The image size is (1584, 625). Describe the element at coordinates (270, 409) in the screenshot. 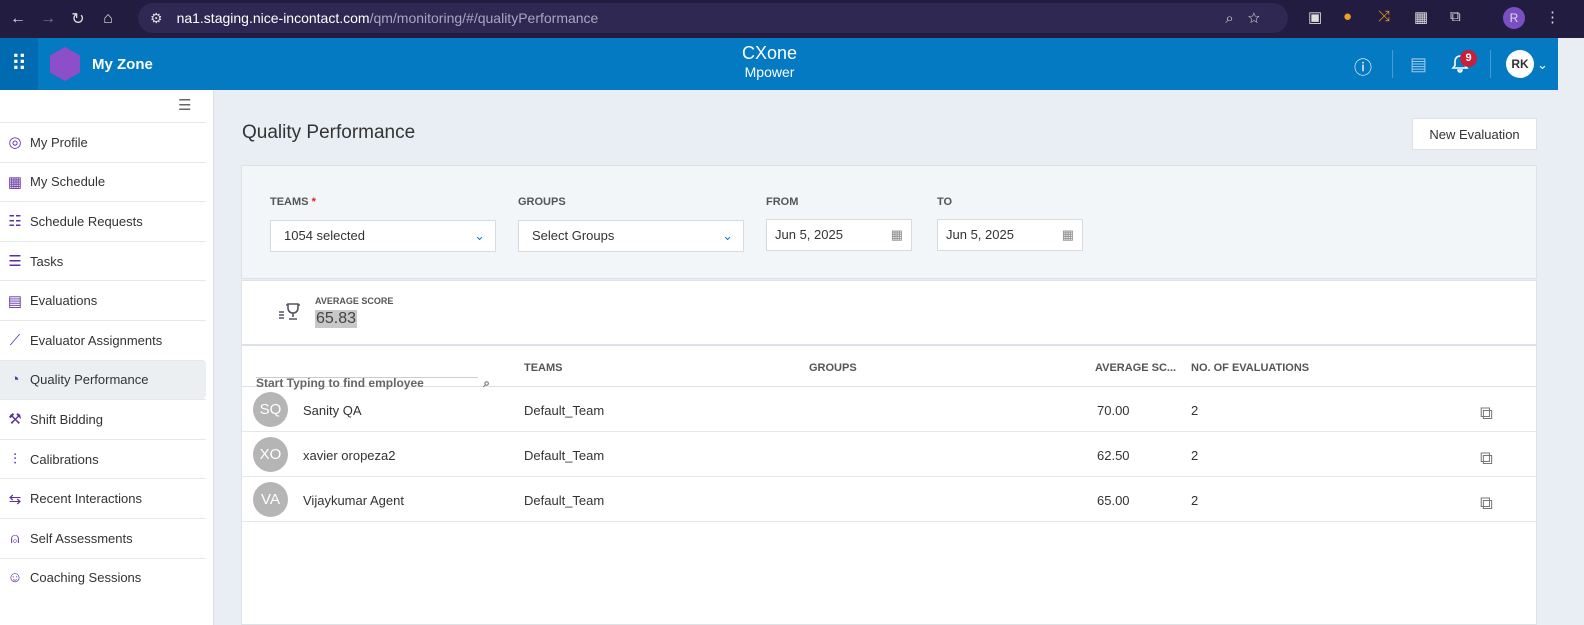

I see `avatar: SQ` at that location.